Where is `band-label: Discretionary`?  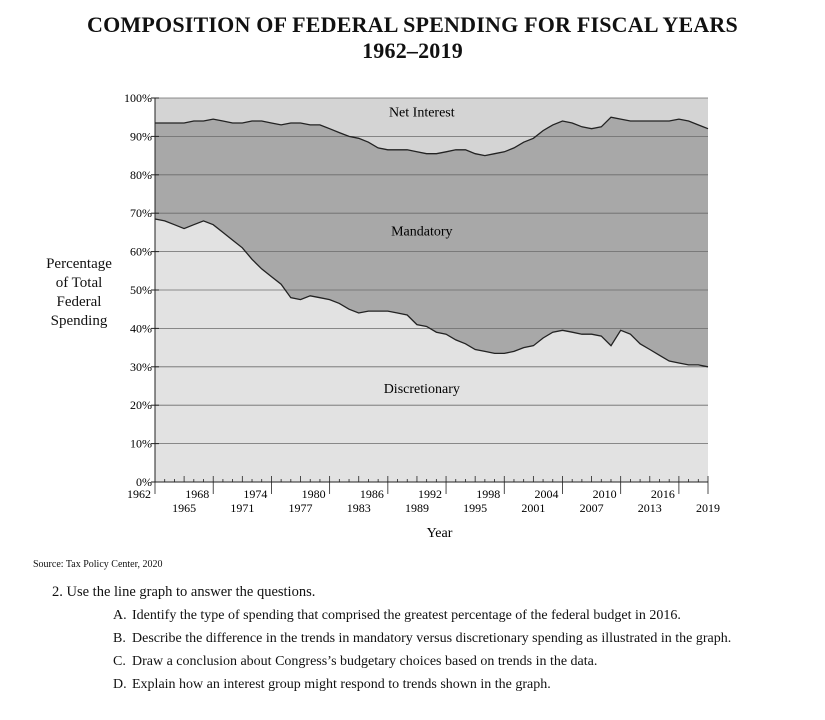
band-label: Discretionary is located at coordinates (422, 389).